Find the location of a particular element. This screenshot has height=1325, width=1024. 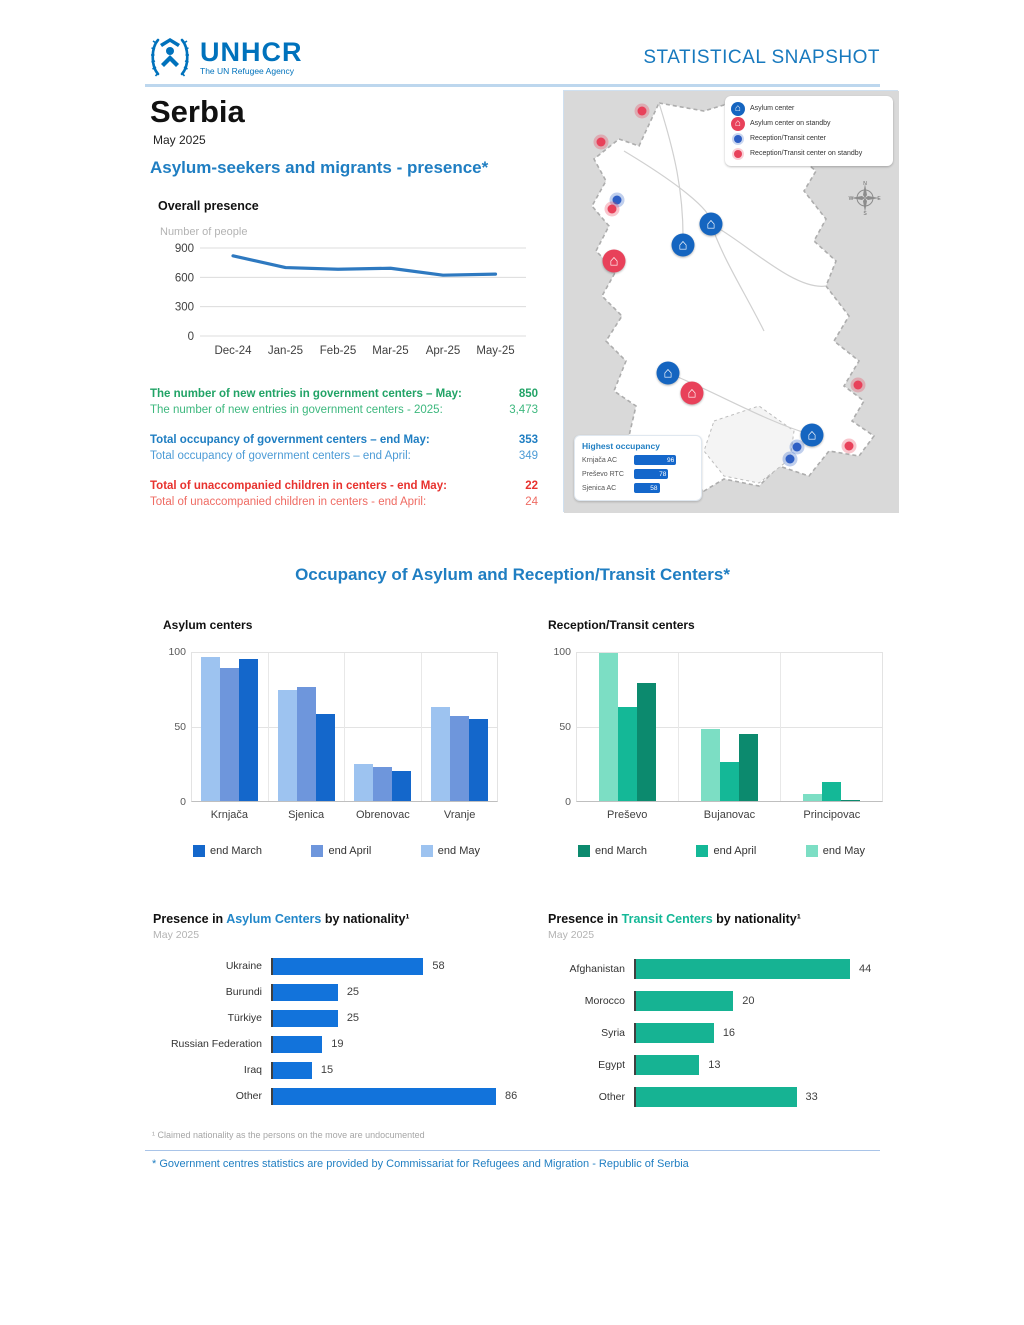

bar-label: Morocco is located at coordinates (604, 1001).